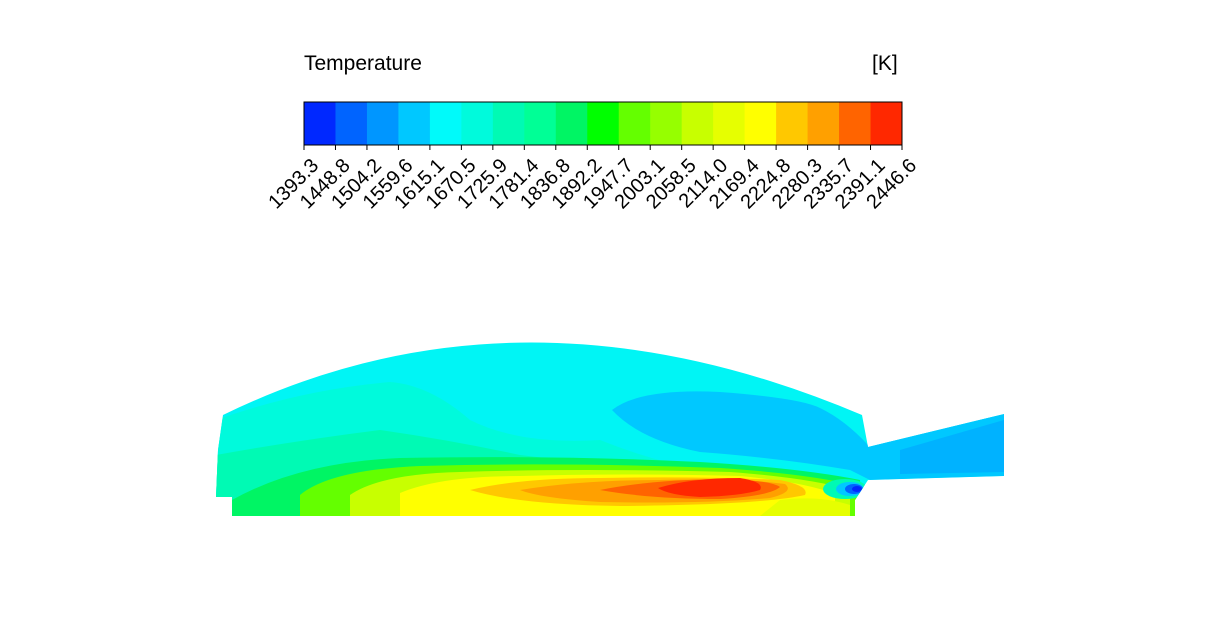  What do you see at coordinates (363, 63) in the screenshot?
I see `legend-title: Temperature` at bounding box center [363, 63].